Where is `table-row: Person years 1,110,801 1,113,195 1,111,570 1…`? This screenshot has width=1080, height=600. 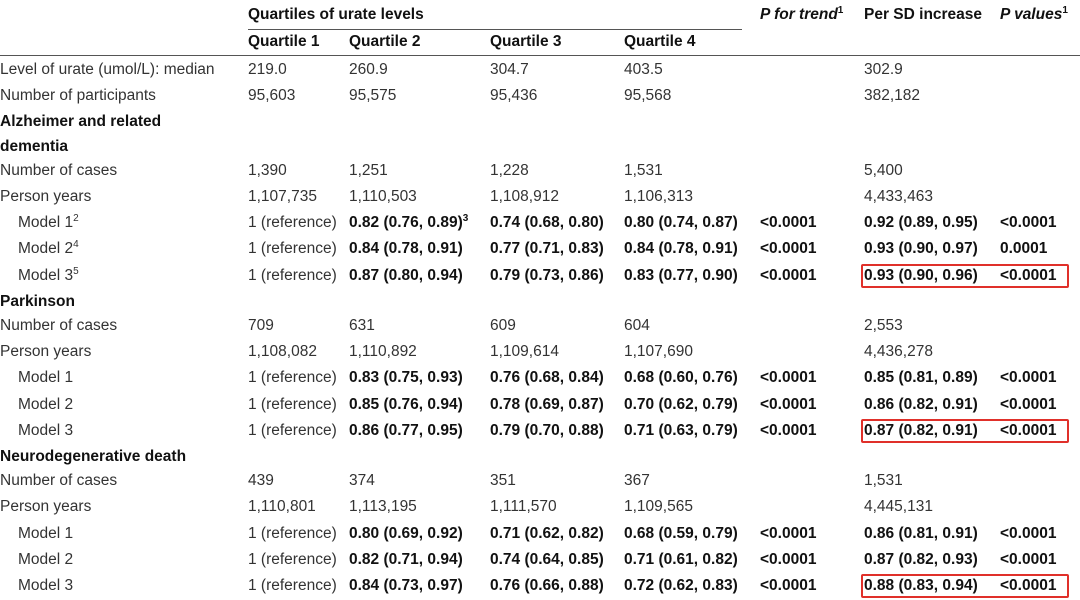
table-row: Person years 1,110,801 1,113,195 1,111,570 1… is located at coordinates (540, 507).